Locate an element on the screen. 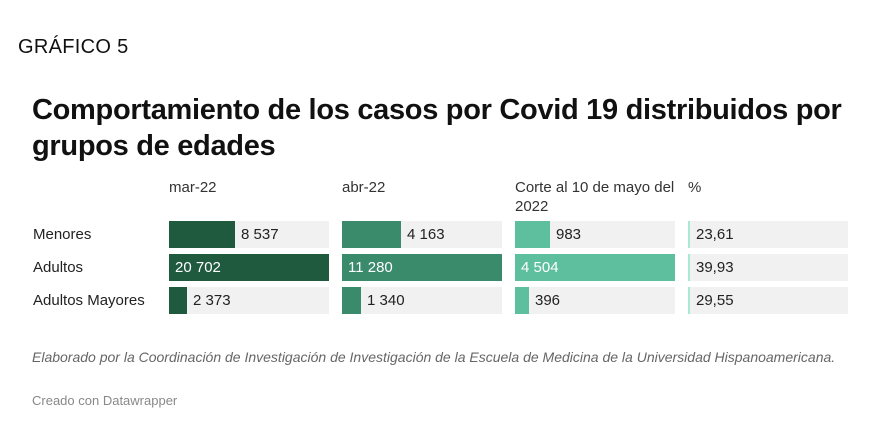  value-label: 20 702 is located at coordinates (198, 267).